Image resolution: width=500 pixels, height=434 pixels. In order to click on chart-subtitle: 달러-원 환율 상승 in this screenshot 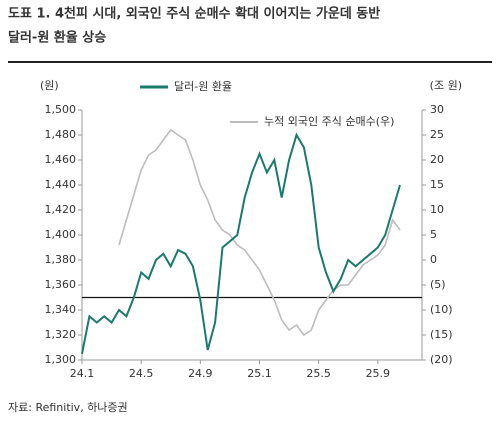, I will do `click(57, 38)`.